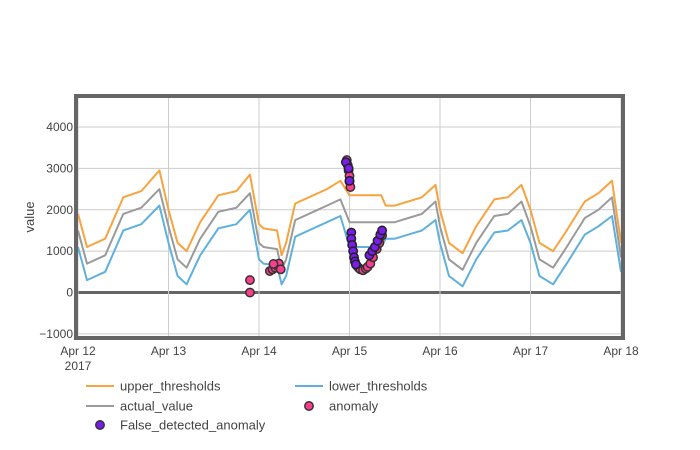  I want to click on y-tick-label: 3000, so click(59, 168).